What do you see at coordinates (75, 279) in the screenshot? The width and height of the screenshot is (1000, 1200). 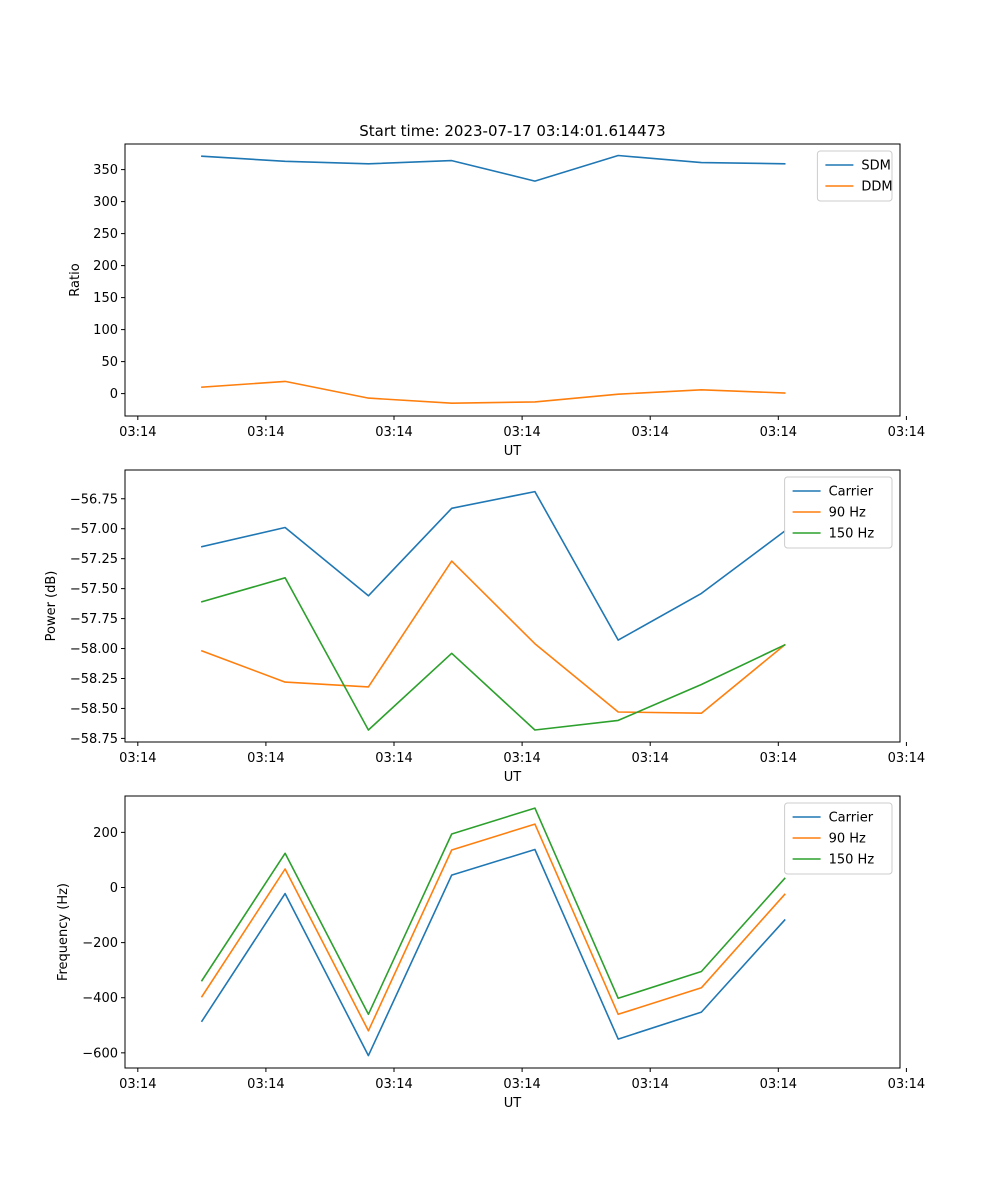 I see `y-axis-label: Ratio` at bounding box center [75, 279].